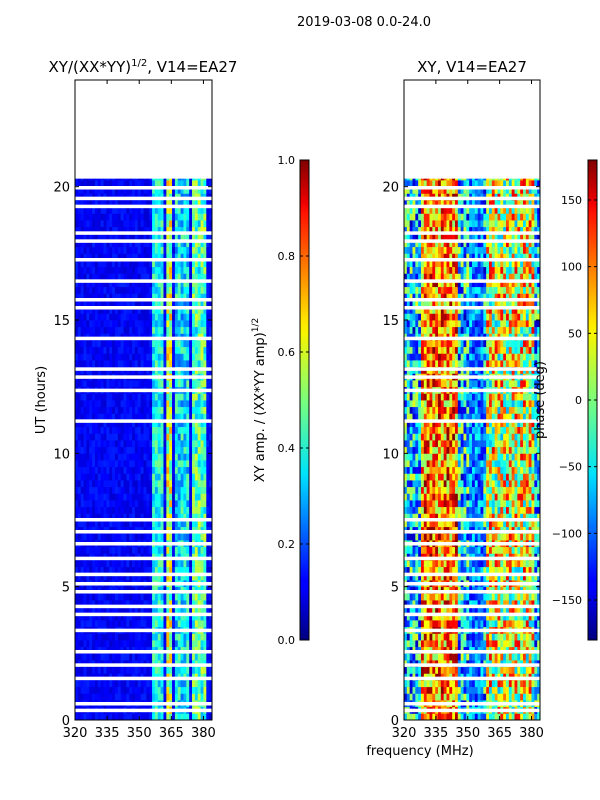 The width and height of the screenshot is (600, 800). I want to click on x-tick-label: 365, so click(171, 733).